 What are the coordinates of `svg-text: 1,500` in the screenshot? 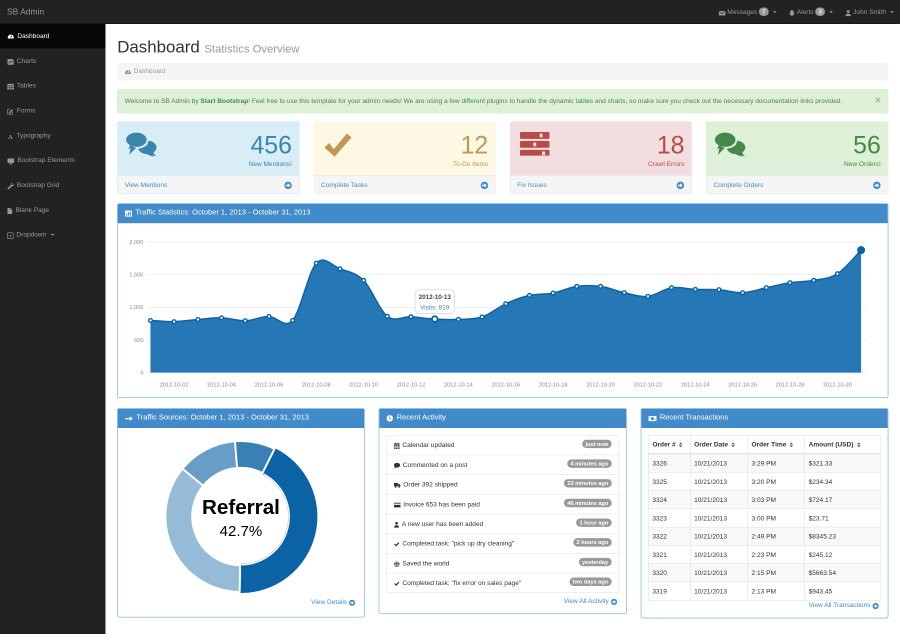 It's located at (136, 276).